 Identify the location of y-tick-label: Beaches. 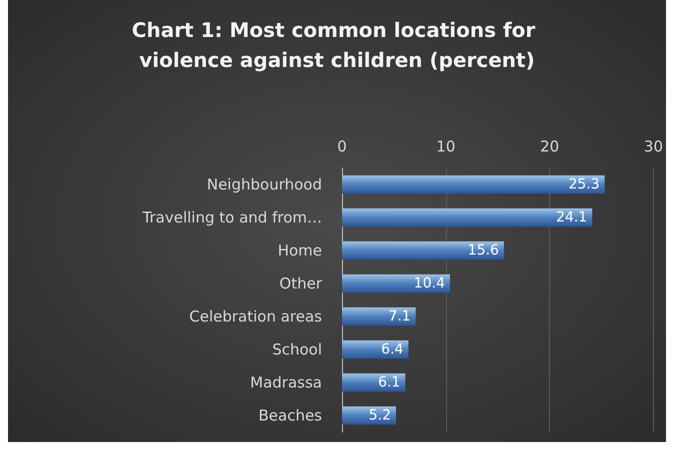
(290, 415).